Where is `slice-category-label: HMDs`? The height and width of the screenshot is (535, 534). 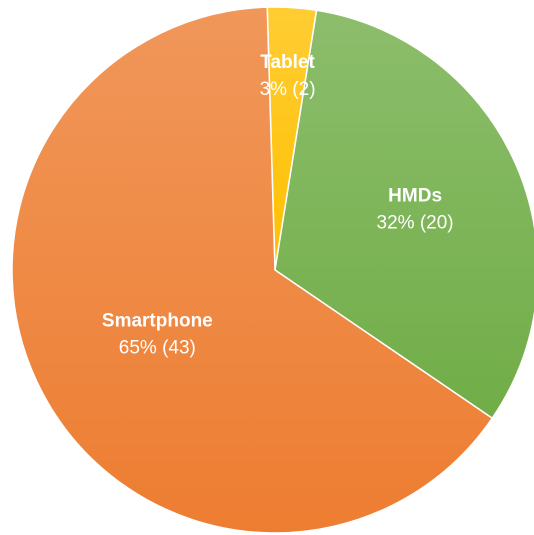 slice-category-label: HMDs is located at coordinates (415, 196).